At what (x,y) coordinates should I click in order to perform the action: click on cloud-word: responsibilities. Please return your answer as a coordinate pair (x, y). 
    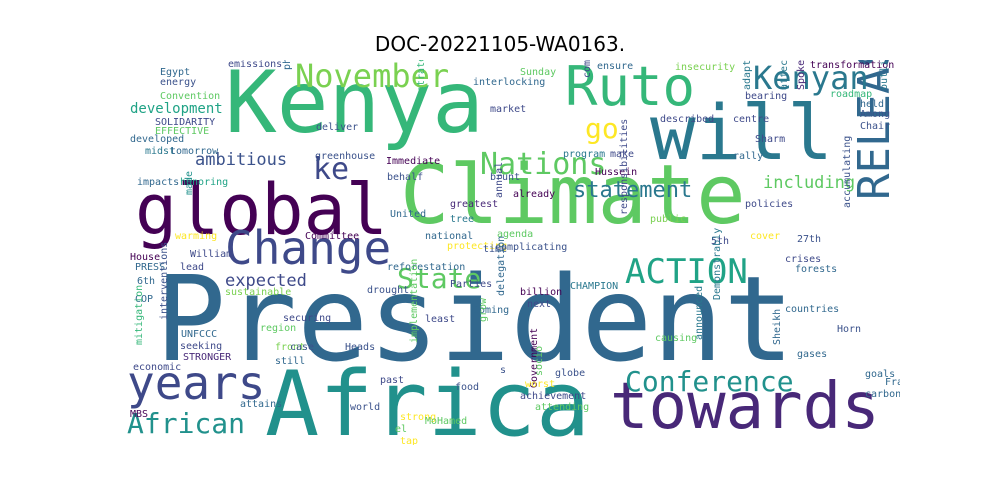
    Looking at the image, I should click on (624, 166).